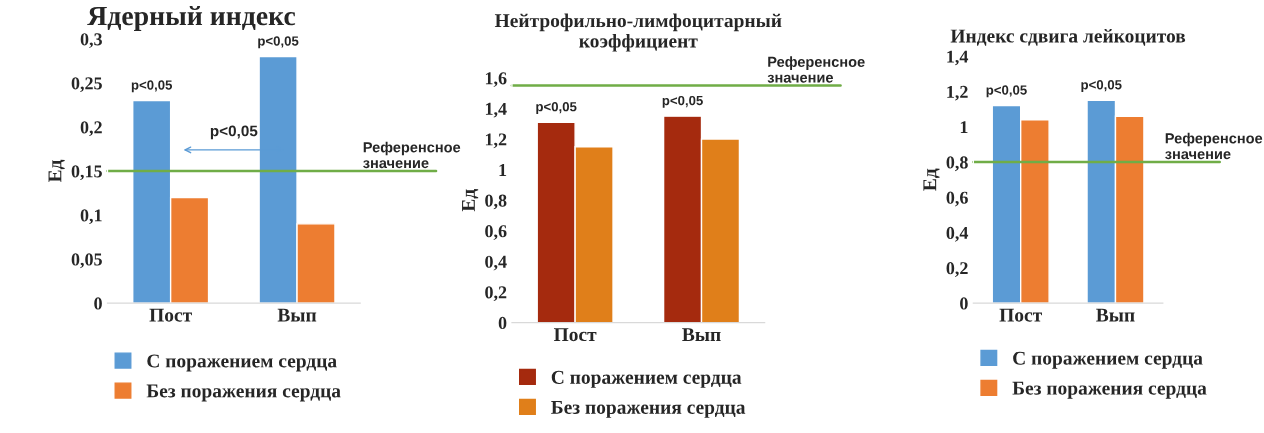 The width and height of the screenshot is (1264, 433). What do you see at coordinates (91, 41) in the screenshot?
I see `y-tick-label: 0,3` at bounding box center [91, 41].